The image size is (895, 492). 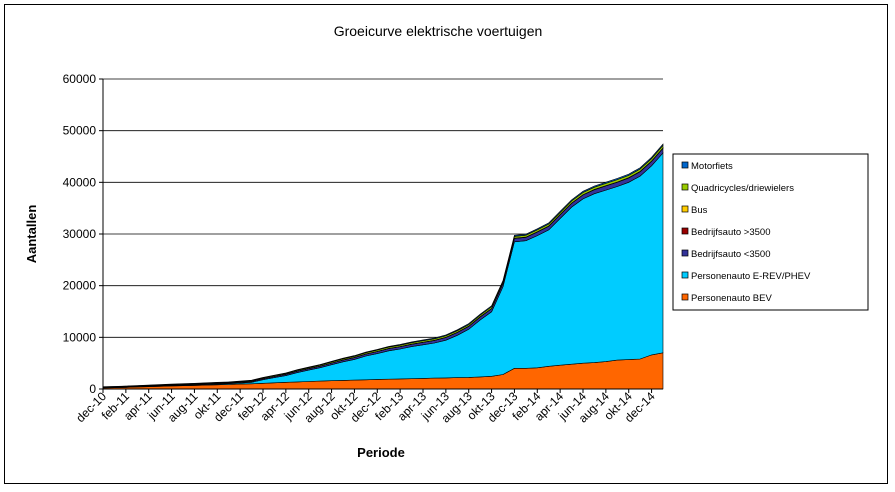 What do you see at coordinates (731, 232) in the screenshot?
I see `legend-label: Bedrijfsauto >3500` at bounding box center [731, 232].